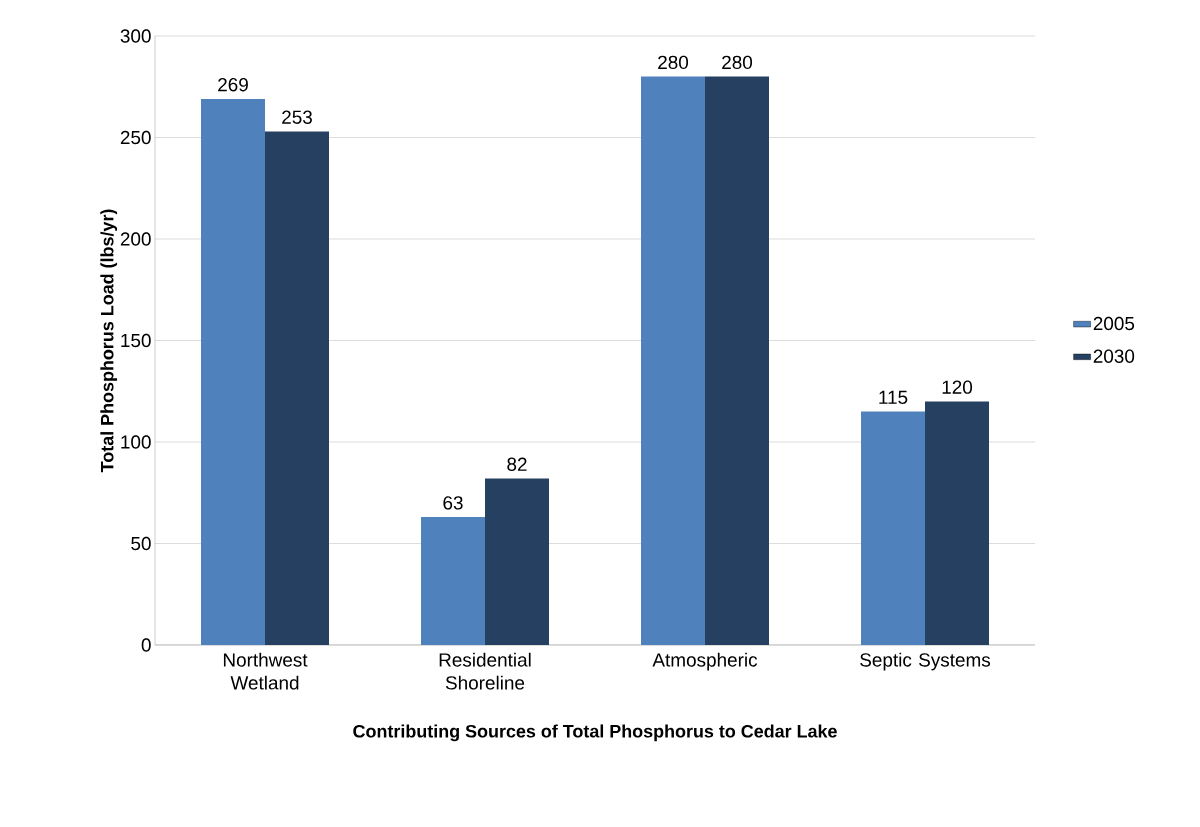  I want to click on legend-label: 2030, so click(1114, 356).